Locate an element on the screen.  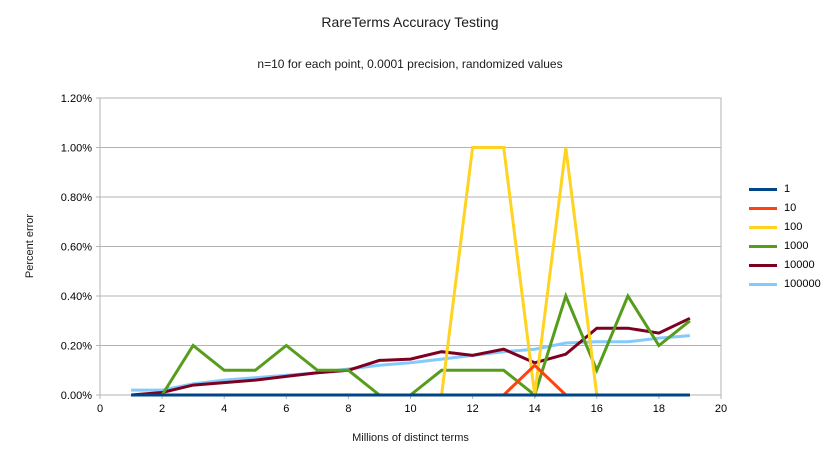
legend: 1 10 100 1000 10000 100000 is located at coordinates (785, 237).